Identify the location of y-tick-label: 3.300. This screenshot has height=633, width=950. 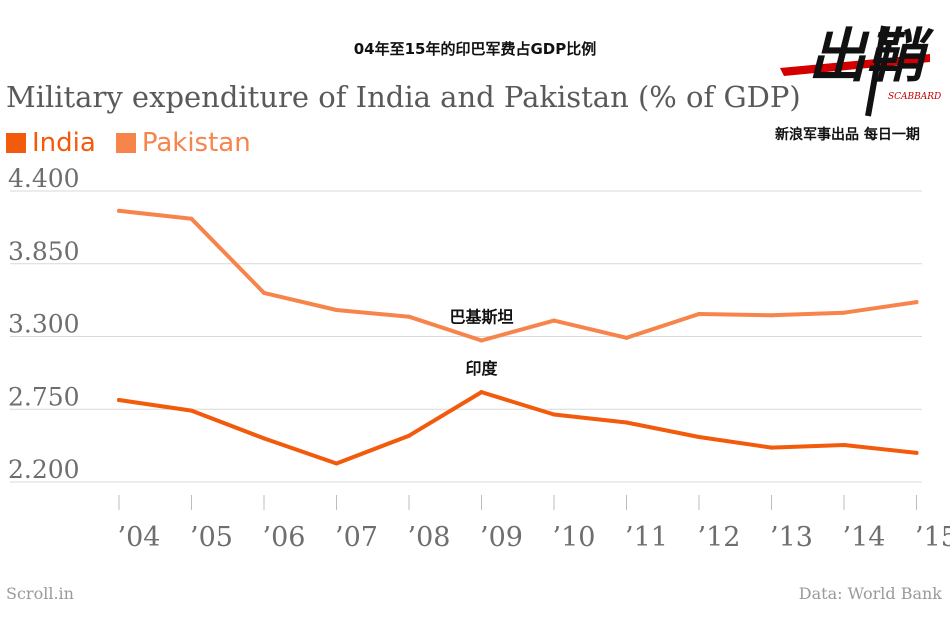
(44, 324).